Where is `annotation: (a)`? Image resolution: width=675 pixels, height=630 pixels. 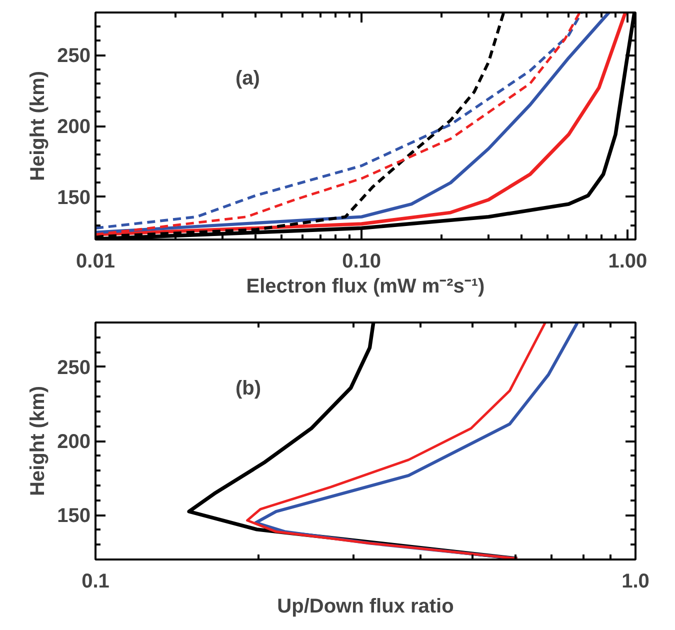 annotation: (a) is located at coordinates (248, 79).